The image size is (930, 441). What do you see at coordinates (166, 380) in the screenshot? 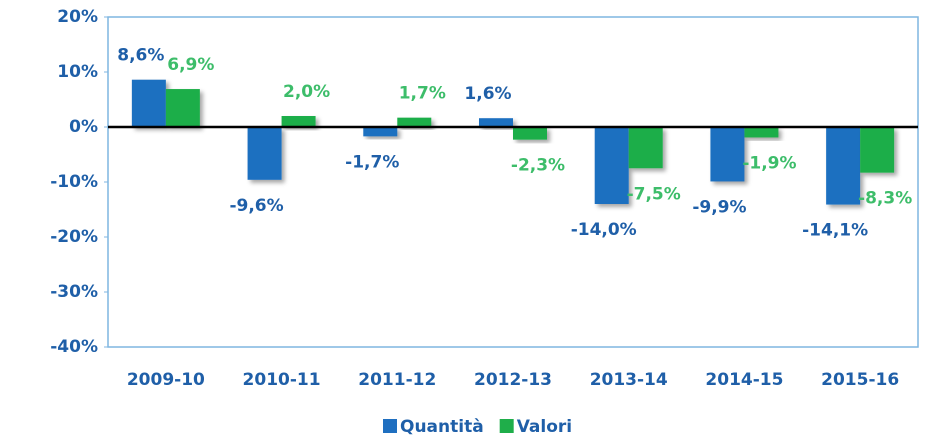
I see `x-tick-label: 2009-10` at bounding box center [166, 380].